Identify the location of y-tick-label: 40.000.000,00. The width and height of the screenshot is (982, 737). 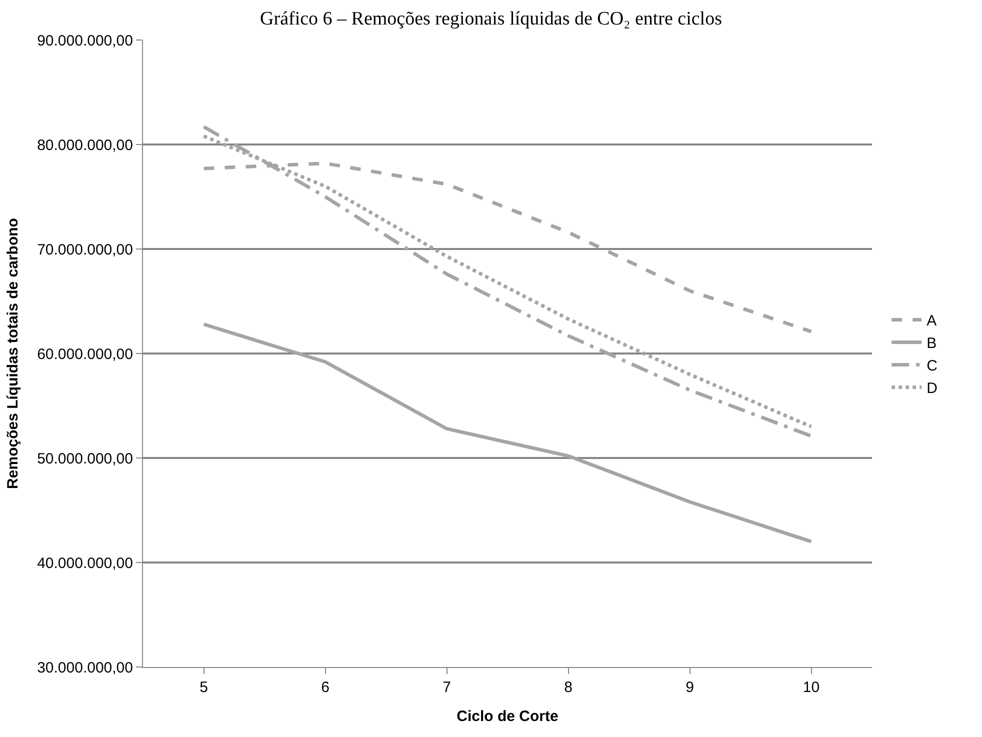
(85, 563).